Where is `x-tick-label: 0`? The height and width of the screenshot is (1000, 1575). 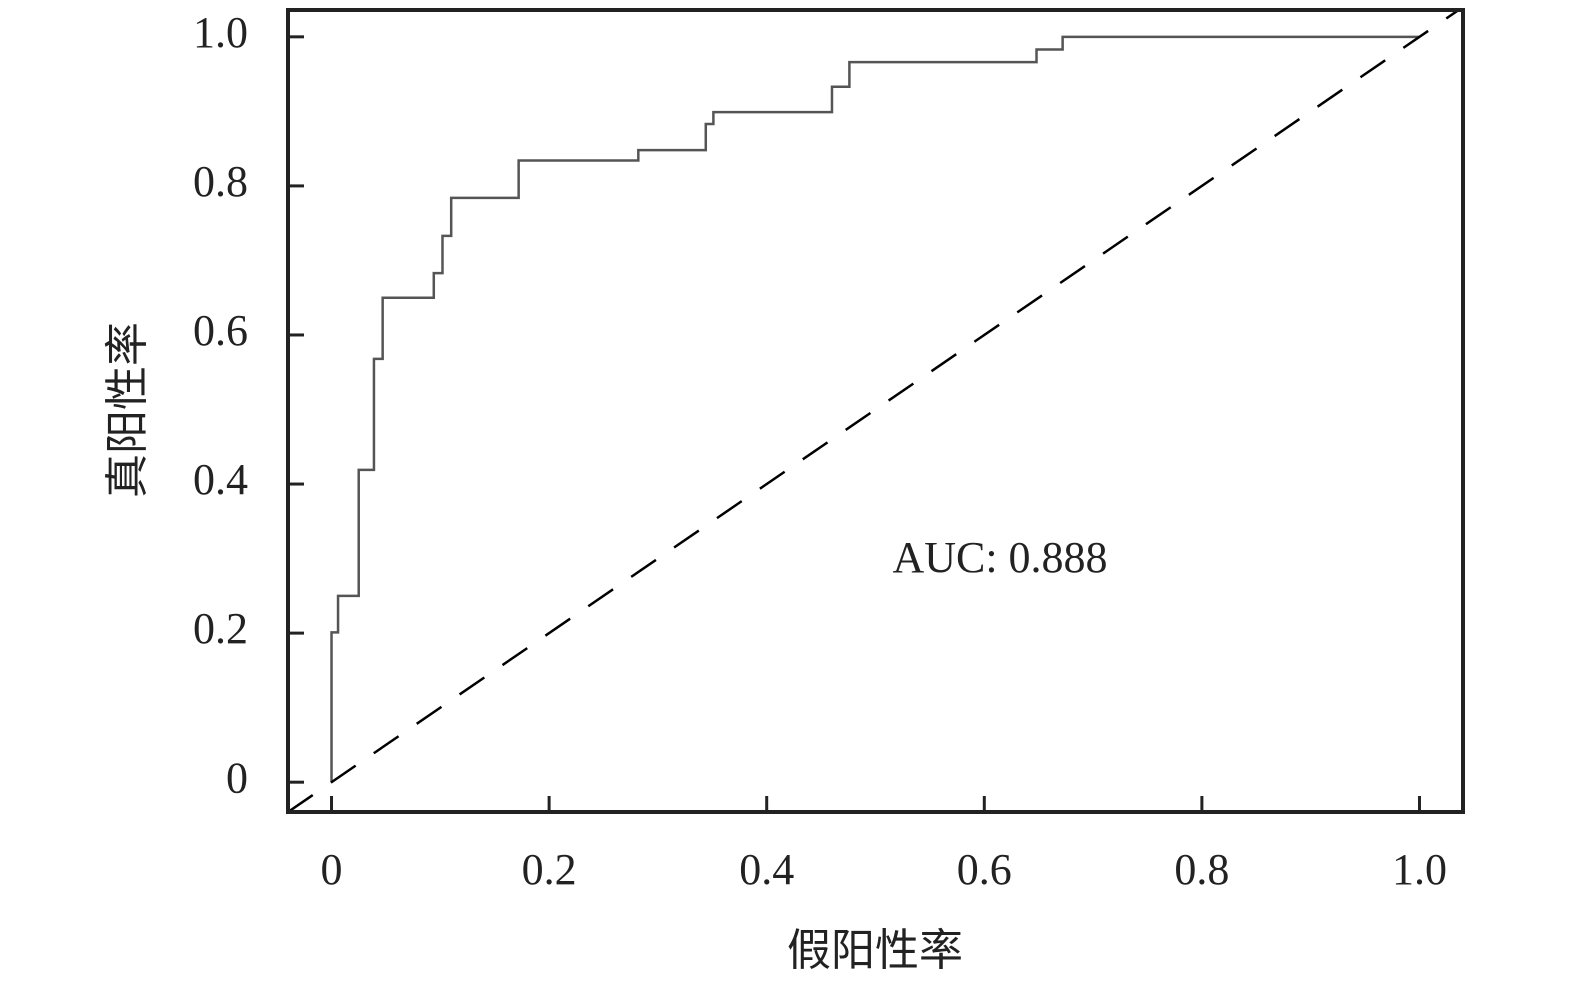 x-tick-label: 0 is located at coordinates (332, 869).